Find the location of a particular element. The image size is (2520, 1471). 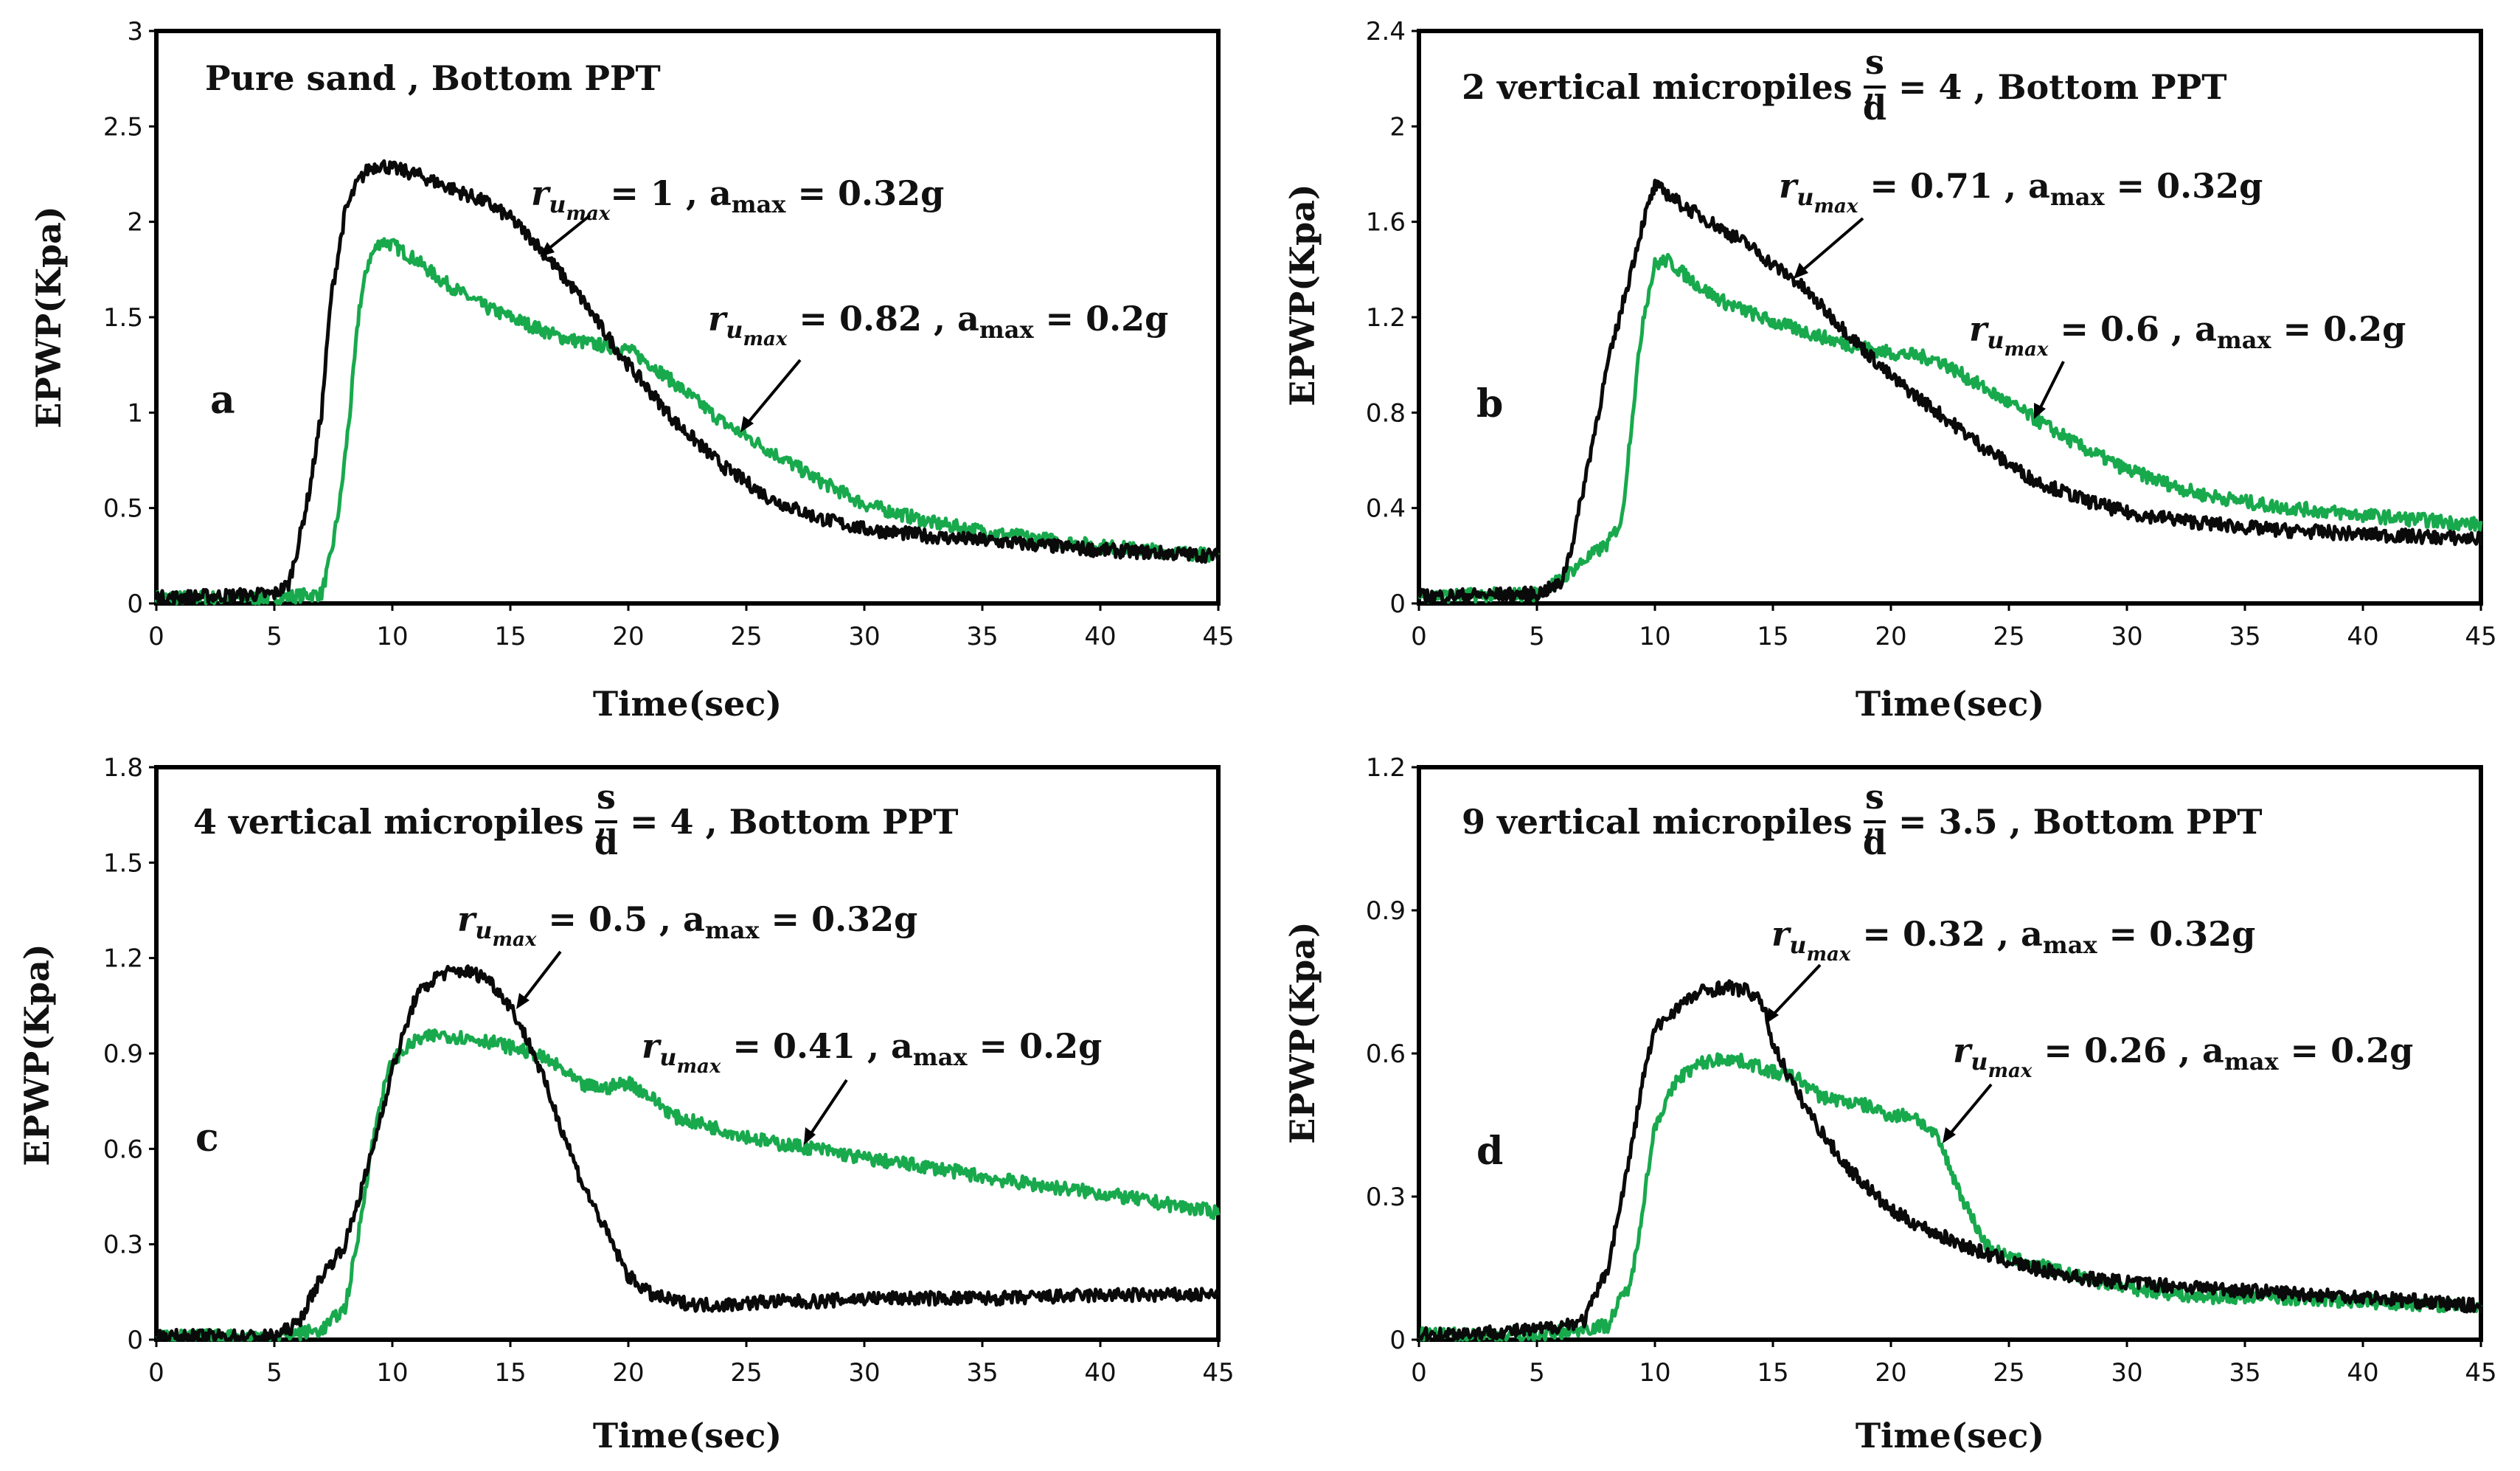

y-tick-label: 2.4 is located at coordinates (1386, 31).